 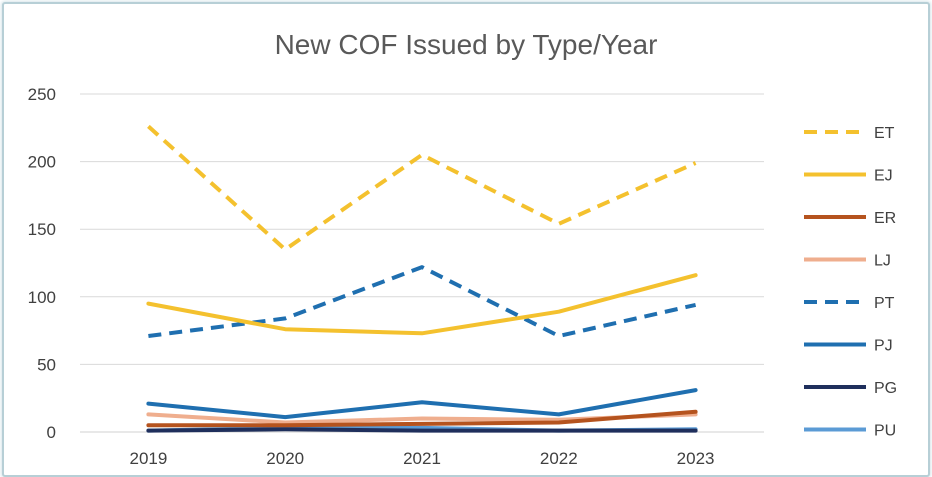 I want to click on legend-label-pg: PG, so click(x=885, y=388).